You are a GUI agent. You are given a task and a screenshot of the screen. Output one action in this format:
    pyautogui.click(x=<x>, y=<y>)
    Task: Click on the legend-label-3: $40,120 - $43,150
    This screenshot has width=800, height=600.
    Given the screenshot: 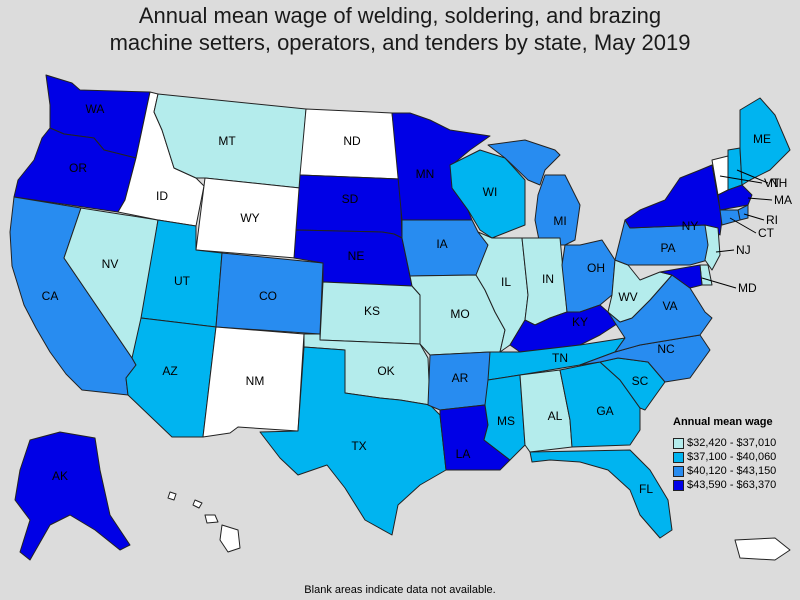 What is the action you would take?
    pyautogui.click(x=732, y=471)
    